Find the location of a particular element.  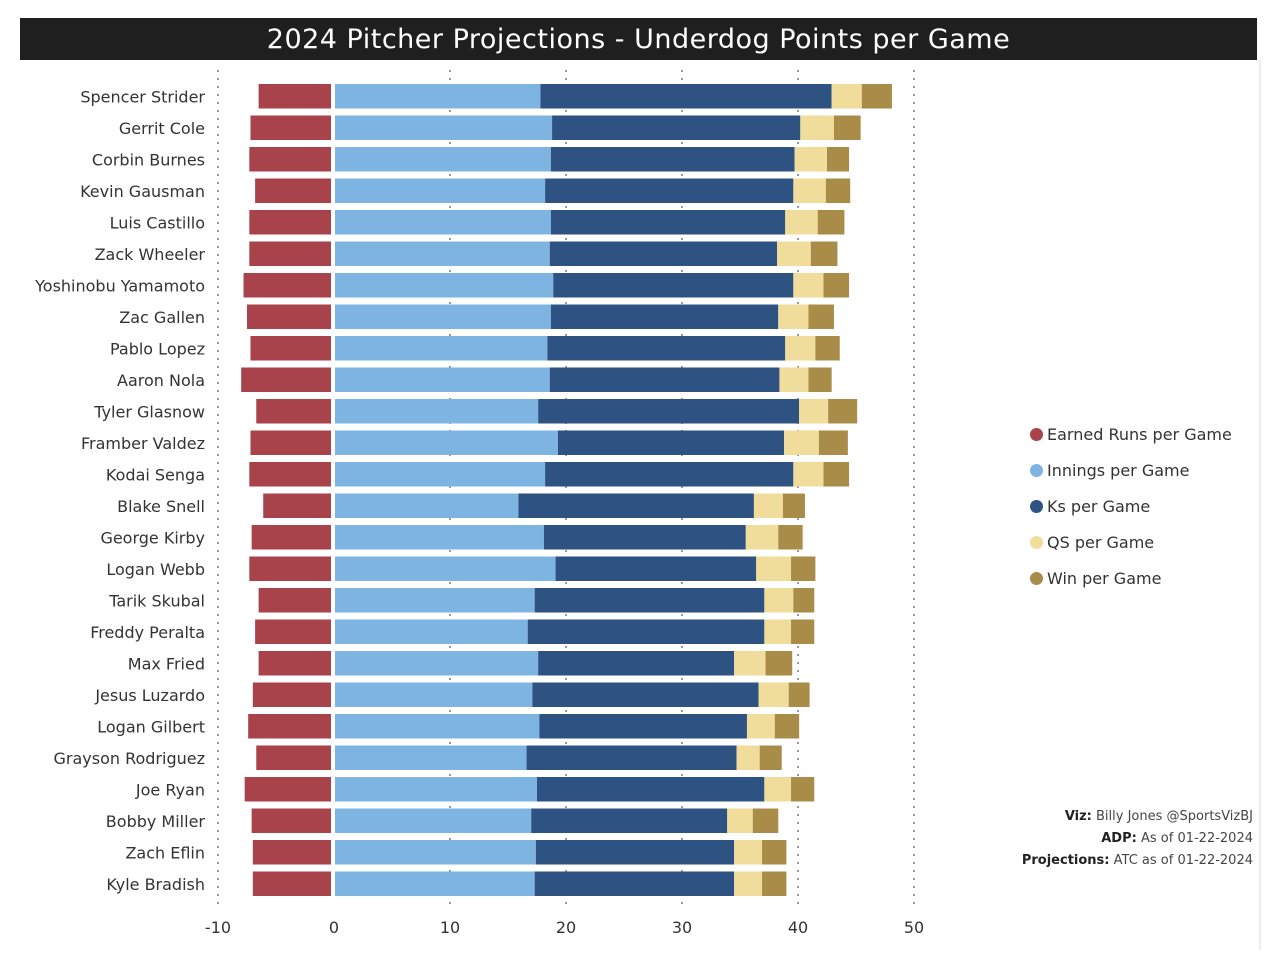

bar-win-per-game-aaron-nola is located at coordinates (820, 379).